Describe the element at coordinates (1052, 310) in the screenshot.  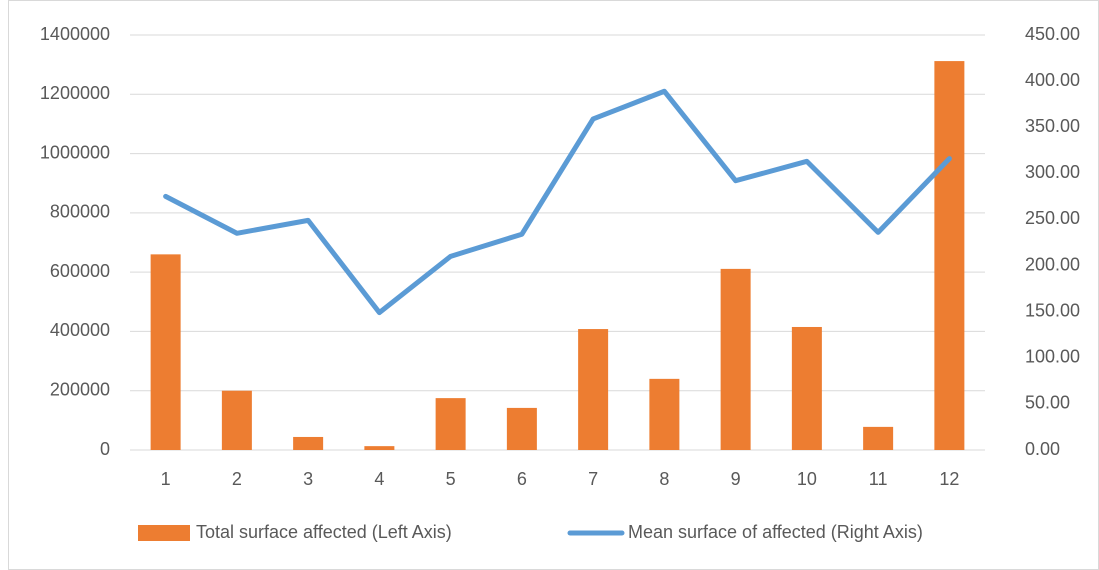
I see `y2-tick-label: 150.00` at that location.